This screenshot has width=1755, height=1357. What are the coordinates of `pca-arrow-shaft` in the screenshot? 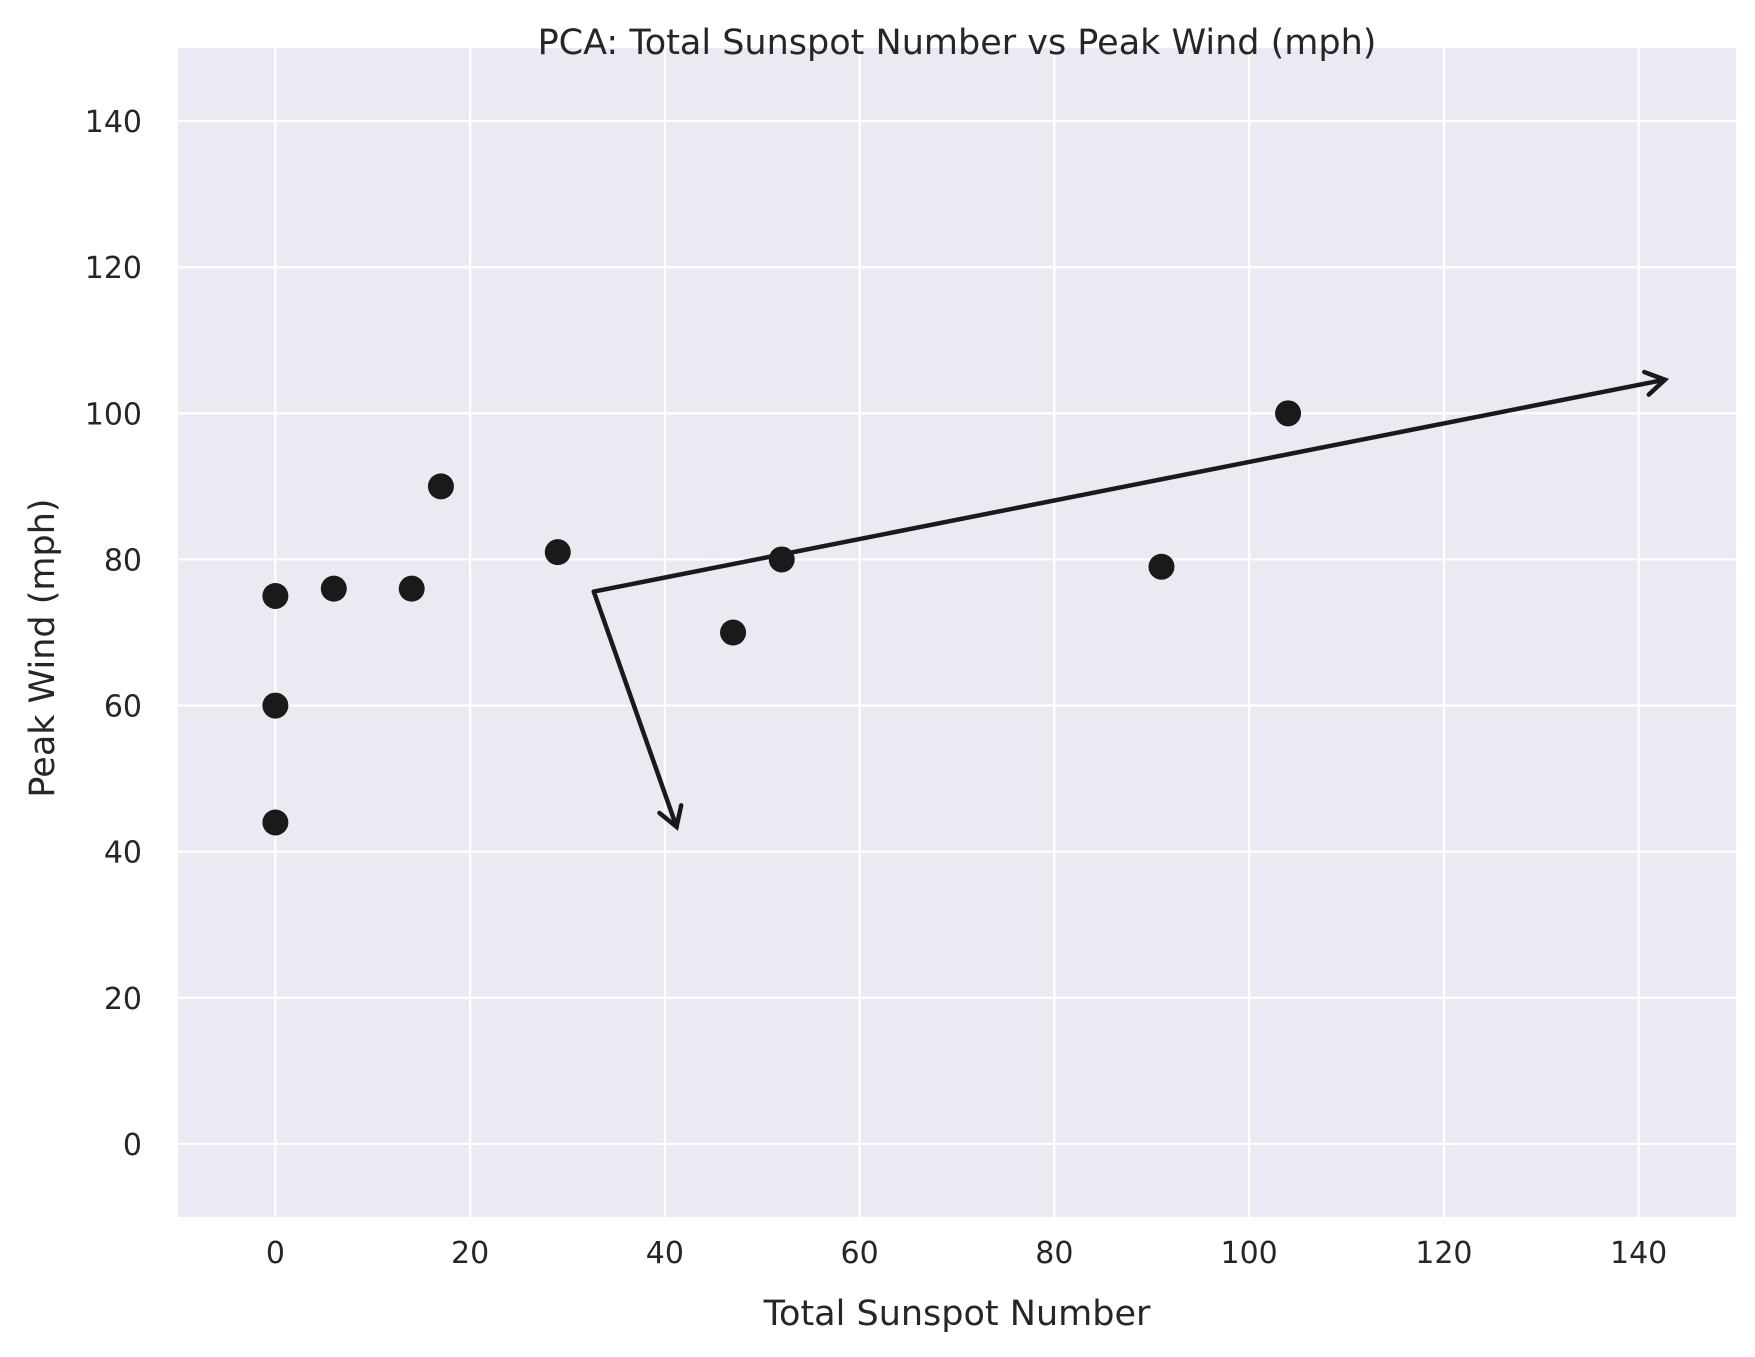 It's located at (635, 709).